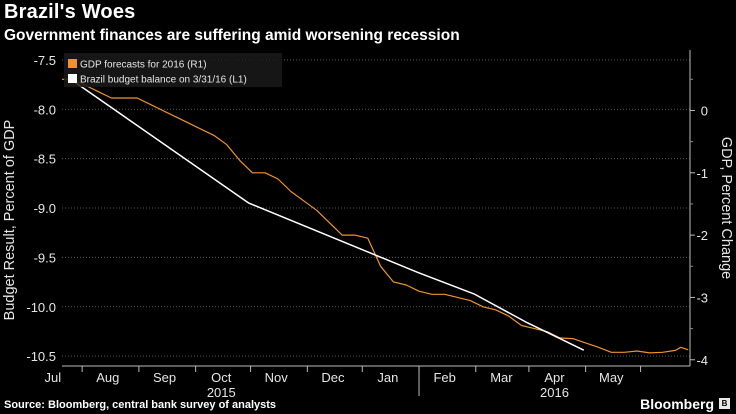 This screenshot has width=736, height=414. I want to click on legend-box, so click(173, 70).